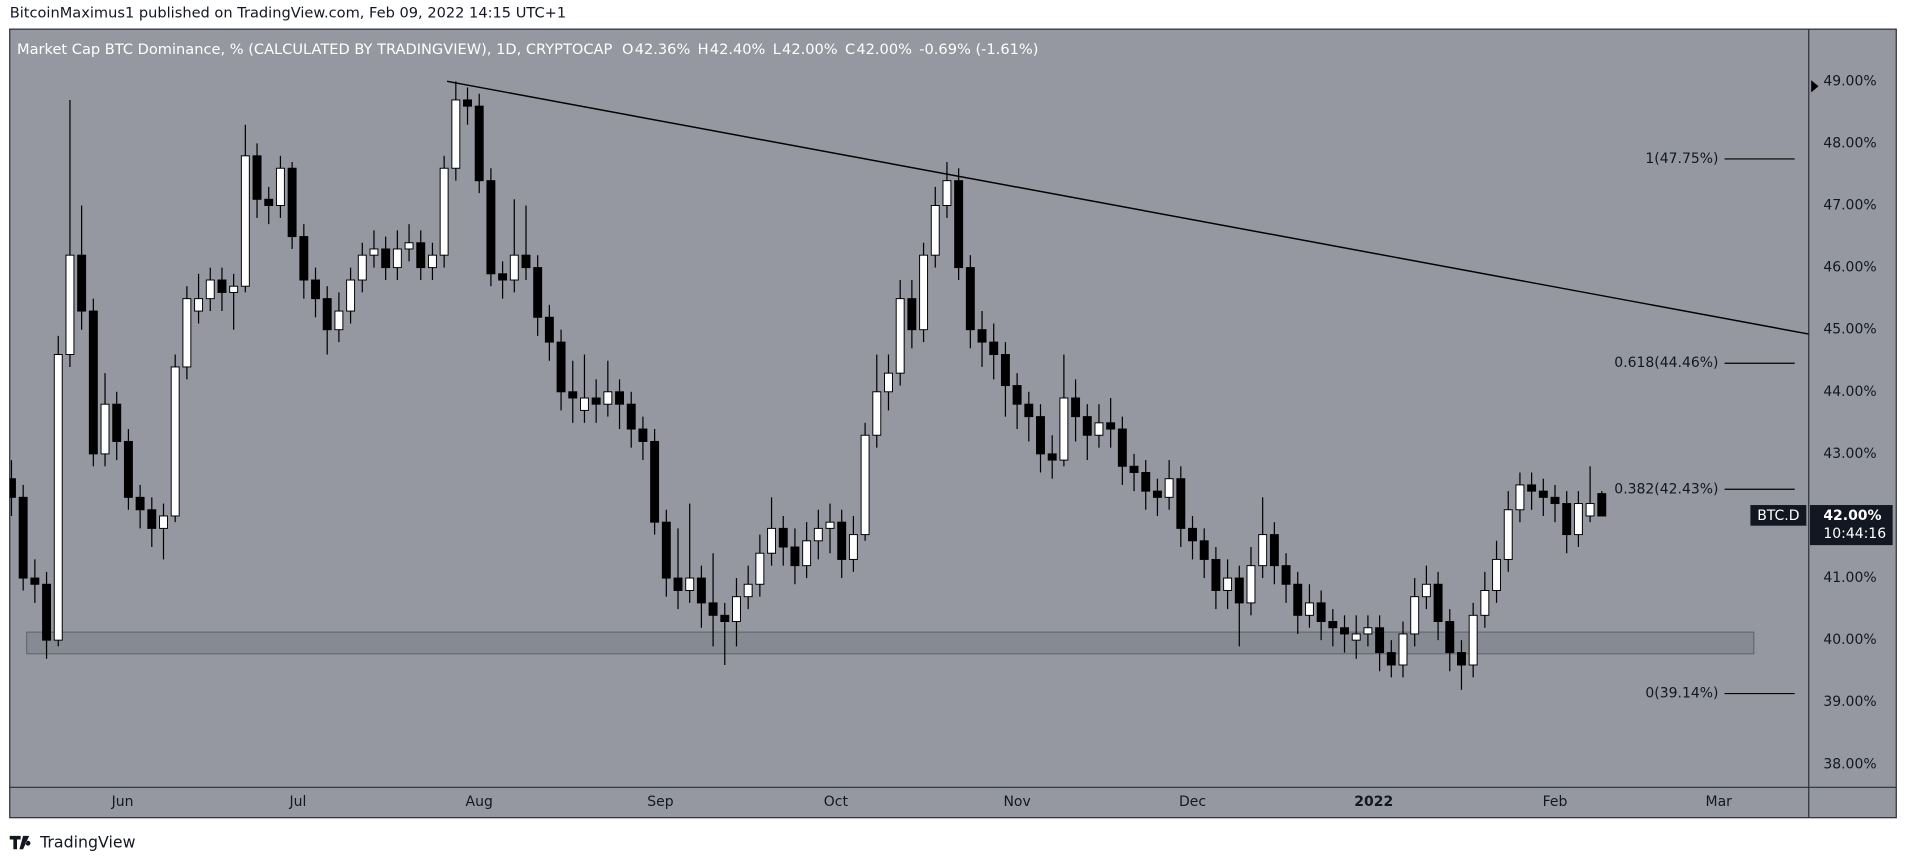  Describe the element at coordinates (1719, 802) in the screenshot. I see `x-tick-label: Mar` at that location.